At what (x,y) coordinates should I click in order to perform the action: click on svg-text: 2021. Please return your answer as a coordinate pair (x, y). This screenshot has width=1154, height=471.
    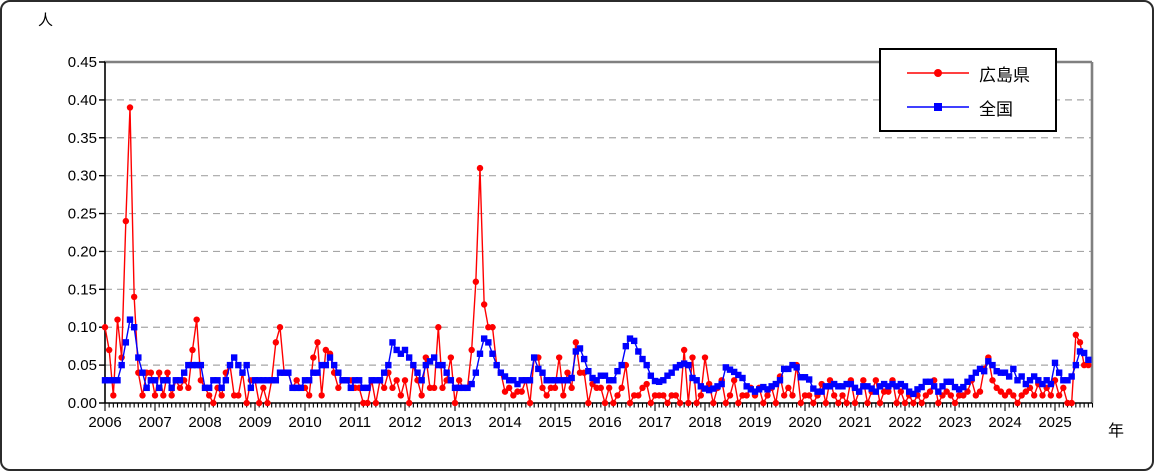
    Looking at the image, I should click on (854, 422).